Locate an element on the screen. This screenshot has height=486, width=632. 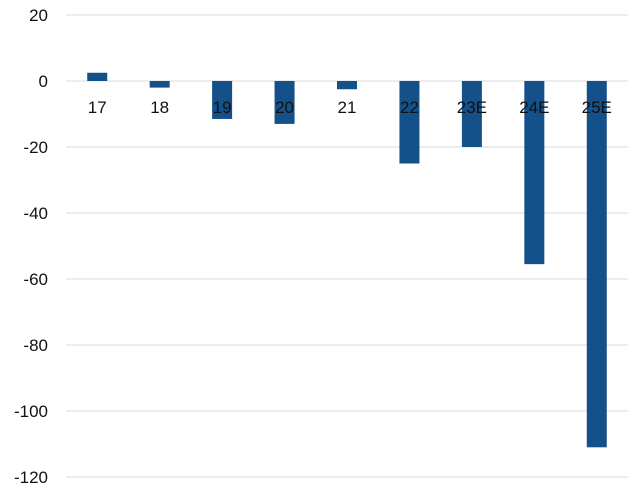
bar-23E is located at coordinates (471, 114).